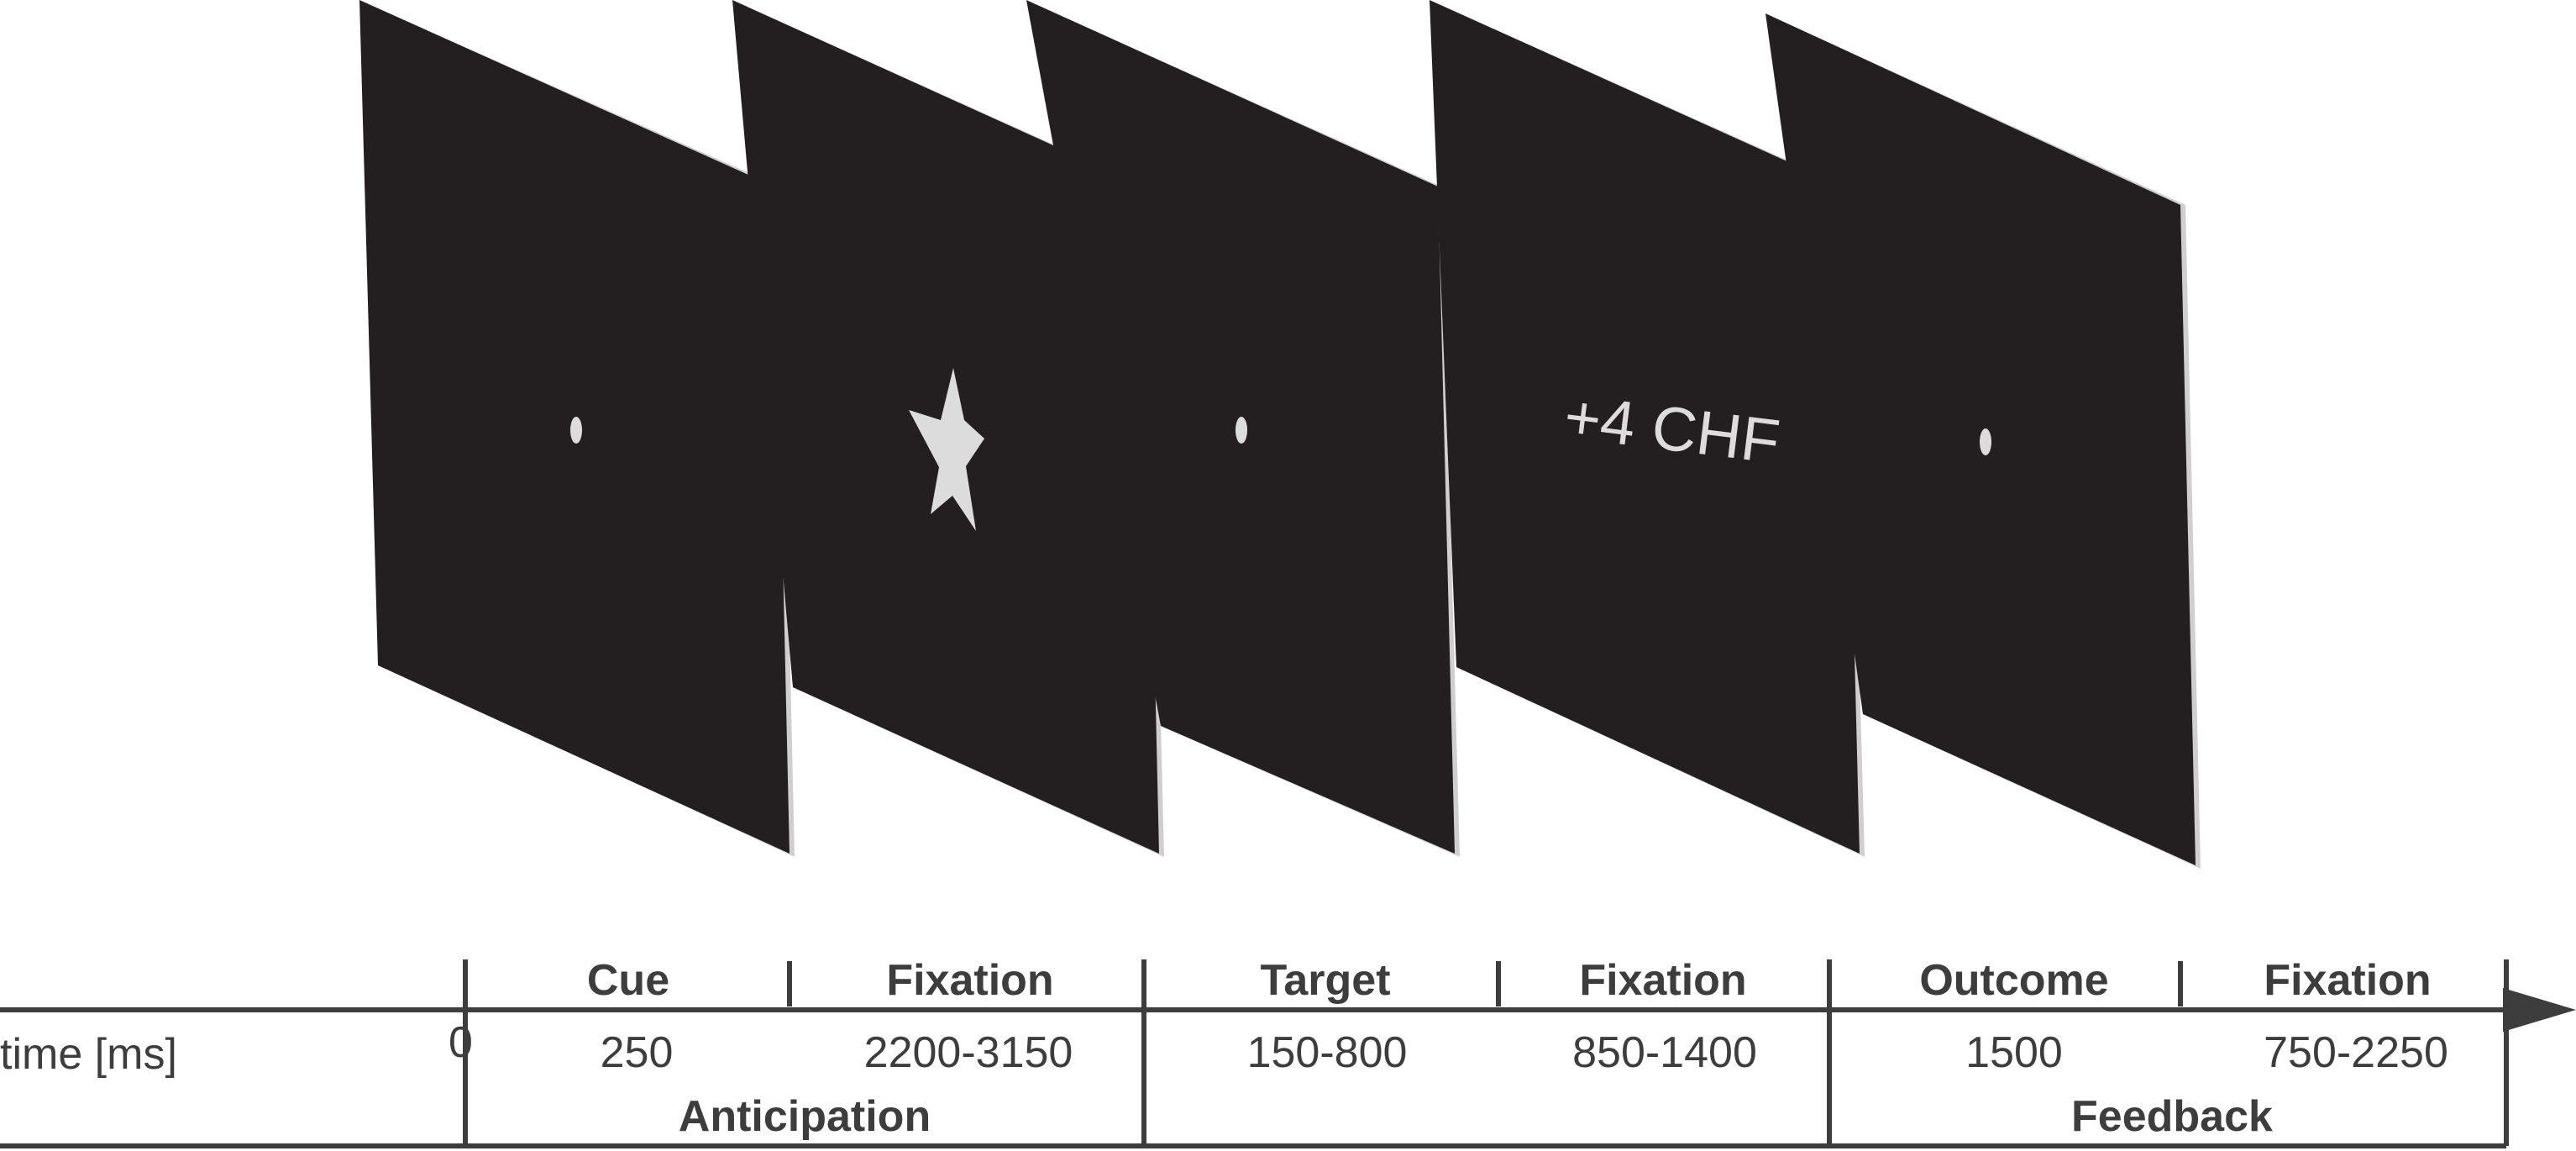  Describe the element at coordinates (628, 980) in the screenshot. I see `phase-label-cue: Cue` at that location.